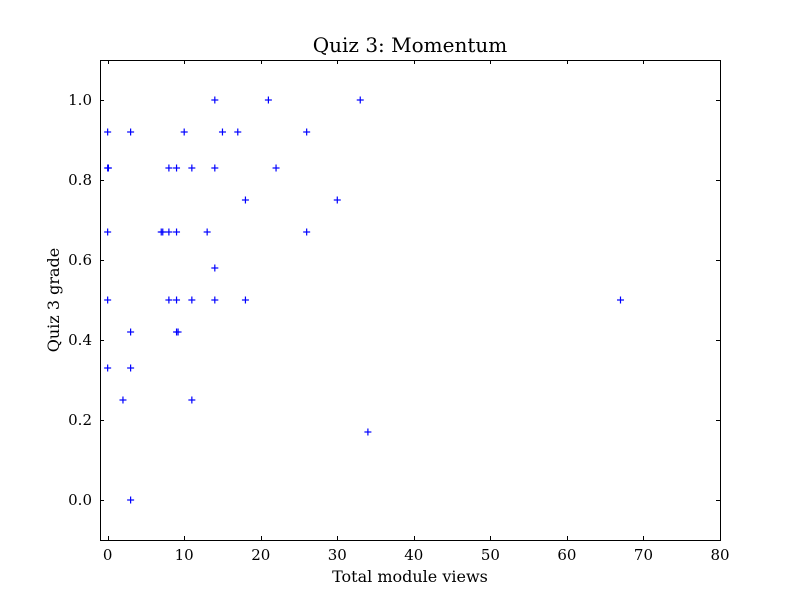 The height and width of the screenshot is (600, 800). I want to click on x-tick-label: 10, so click(184, 555).